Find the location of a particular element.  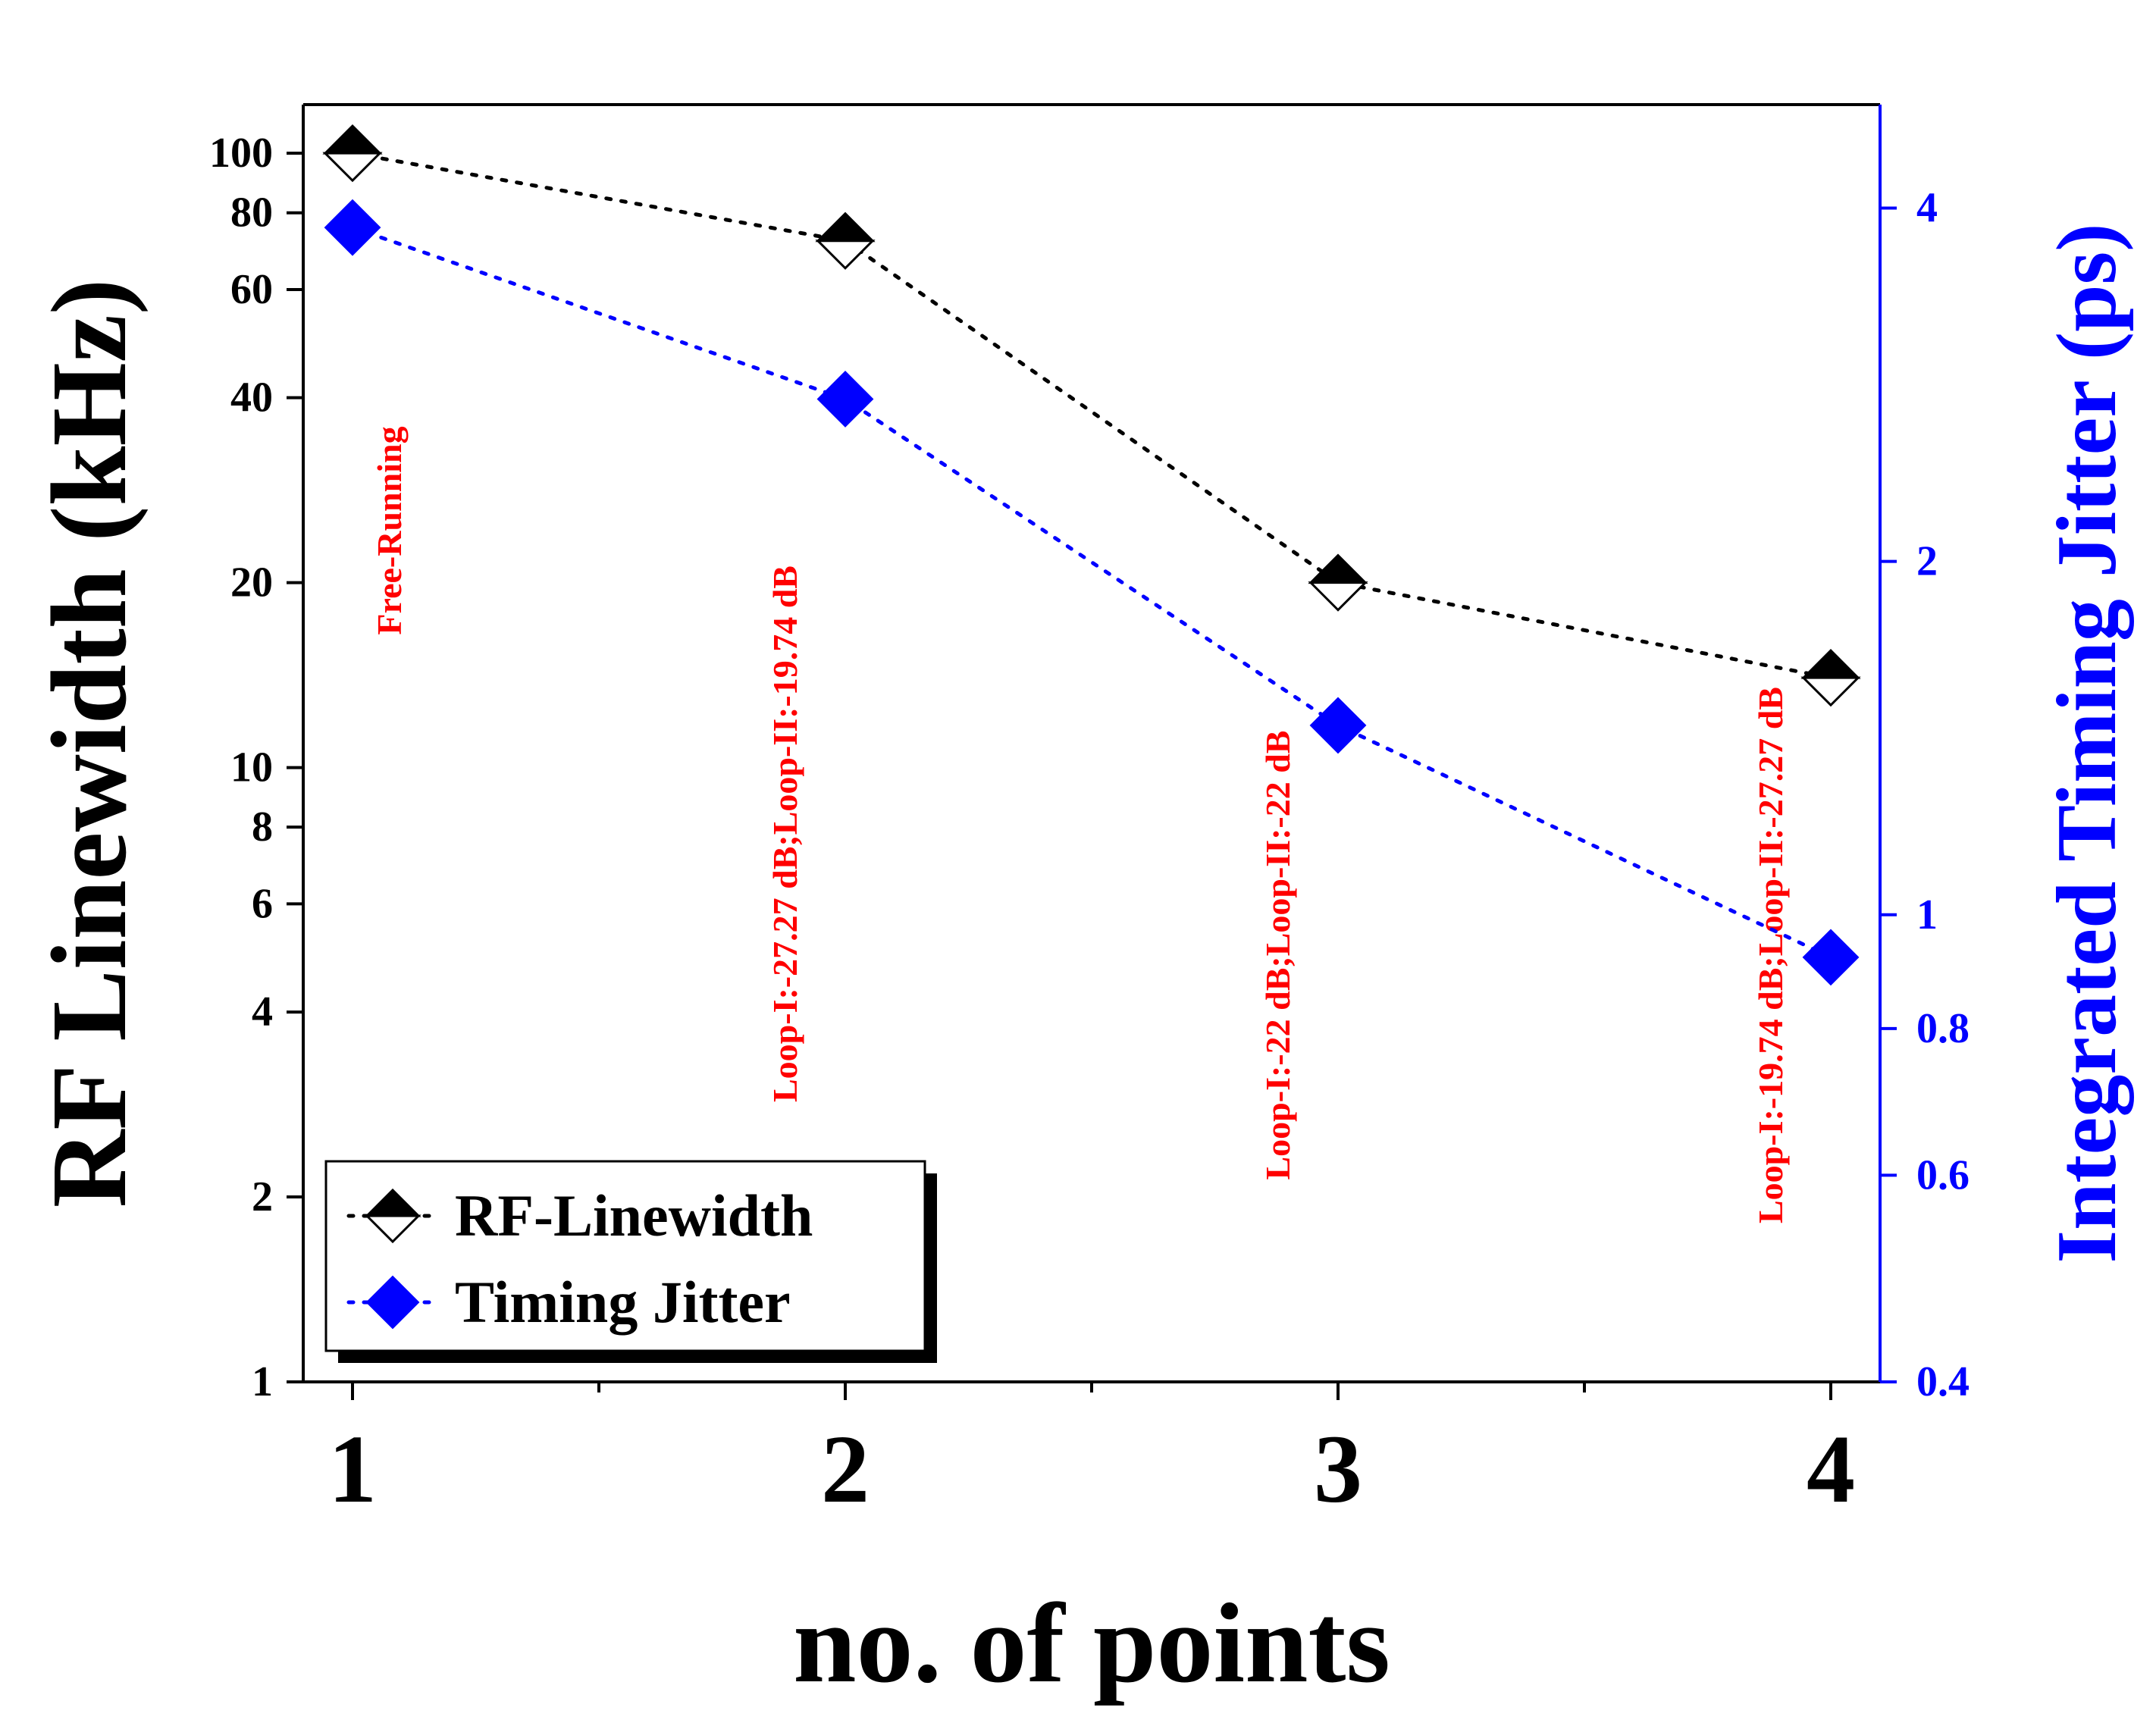

left-y-tick-label: 100 is located at coordinates (241, 153).